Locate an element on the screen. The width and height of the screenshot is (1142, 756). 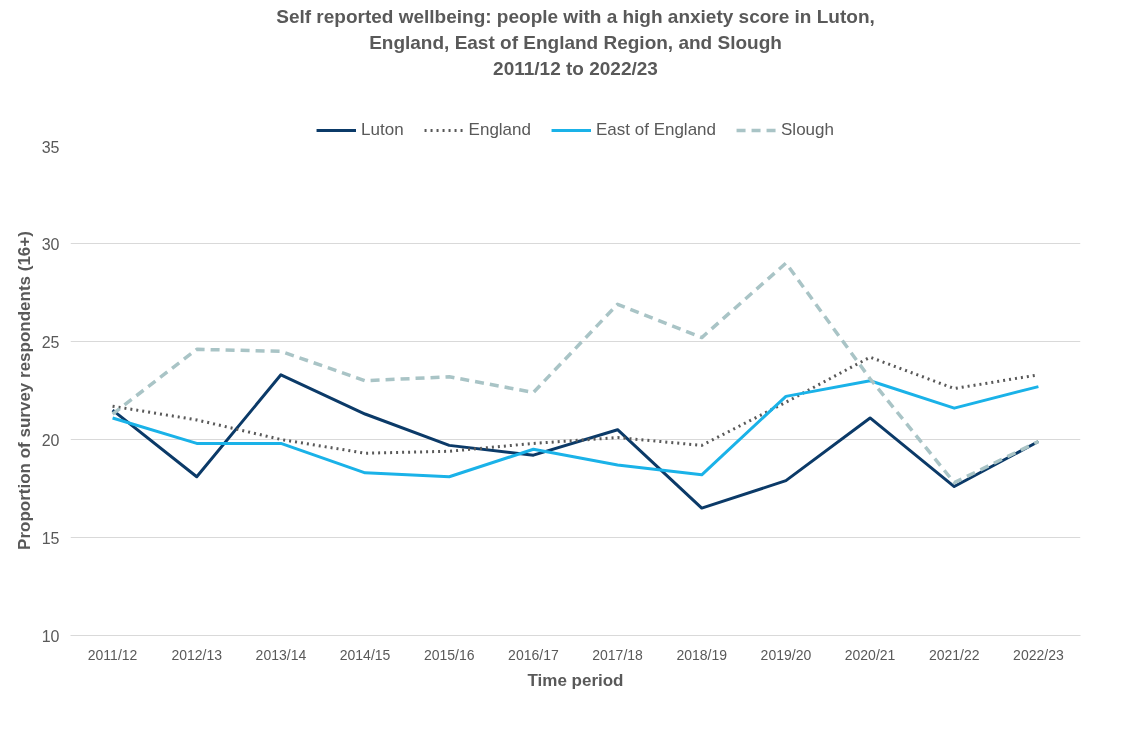
y-tick-label: 35 is located at coordinates (50, 147).